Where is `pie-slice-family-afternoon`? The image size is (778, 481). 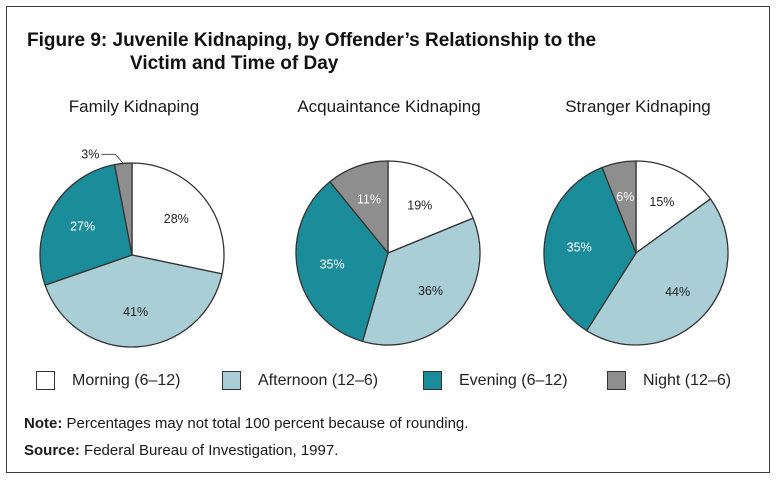
pie-slice-family-afternoon is located at coordinates (133, 301).